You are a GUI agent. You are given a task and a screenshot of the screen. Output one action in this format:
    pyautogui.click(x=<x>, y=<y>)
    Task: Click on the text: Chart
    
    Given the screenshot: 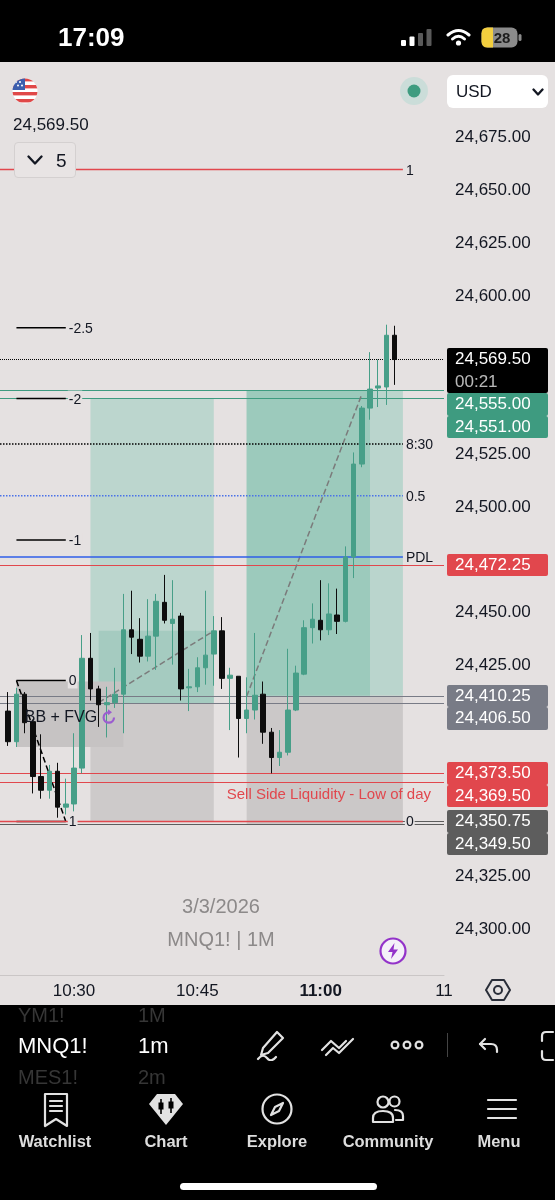 What is the action you would take?
    pyautogui.click(x=166, y=1140)
    